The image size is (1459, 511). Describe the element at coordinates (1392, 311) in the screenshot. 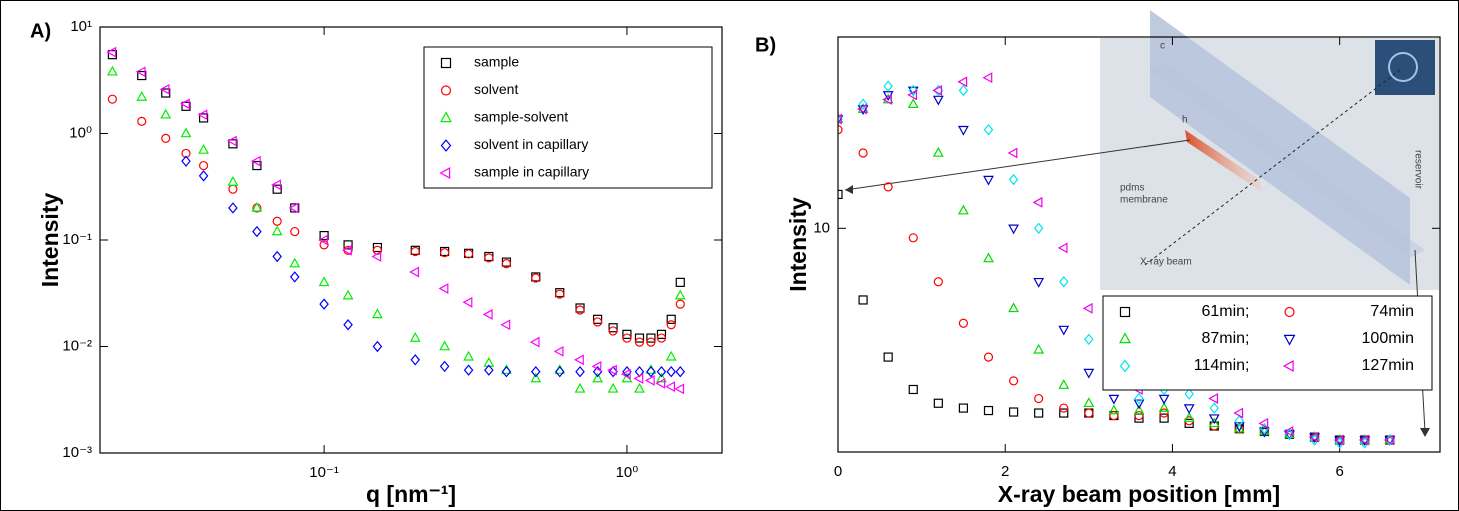

I see `legend-label: 74min` at that location.